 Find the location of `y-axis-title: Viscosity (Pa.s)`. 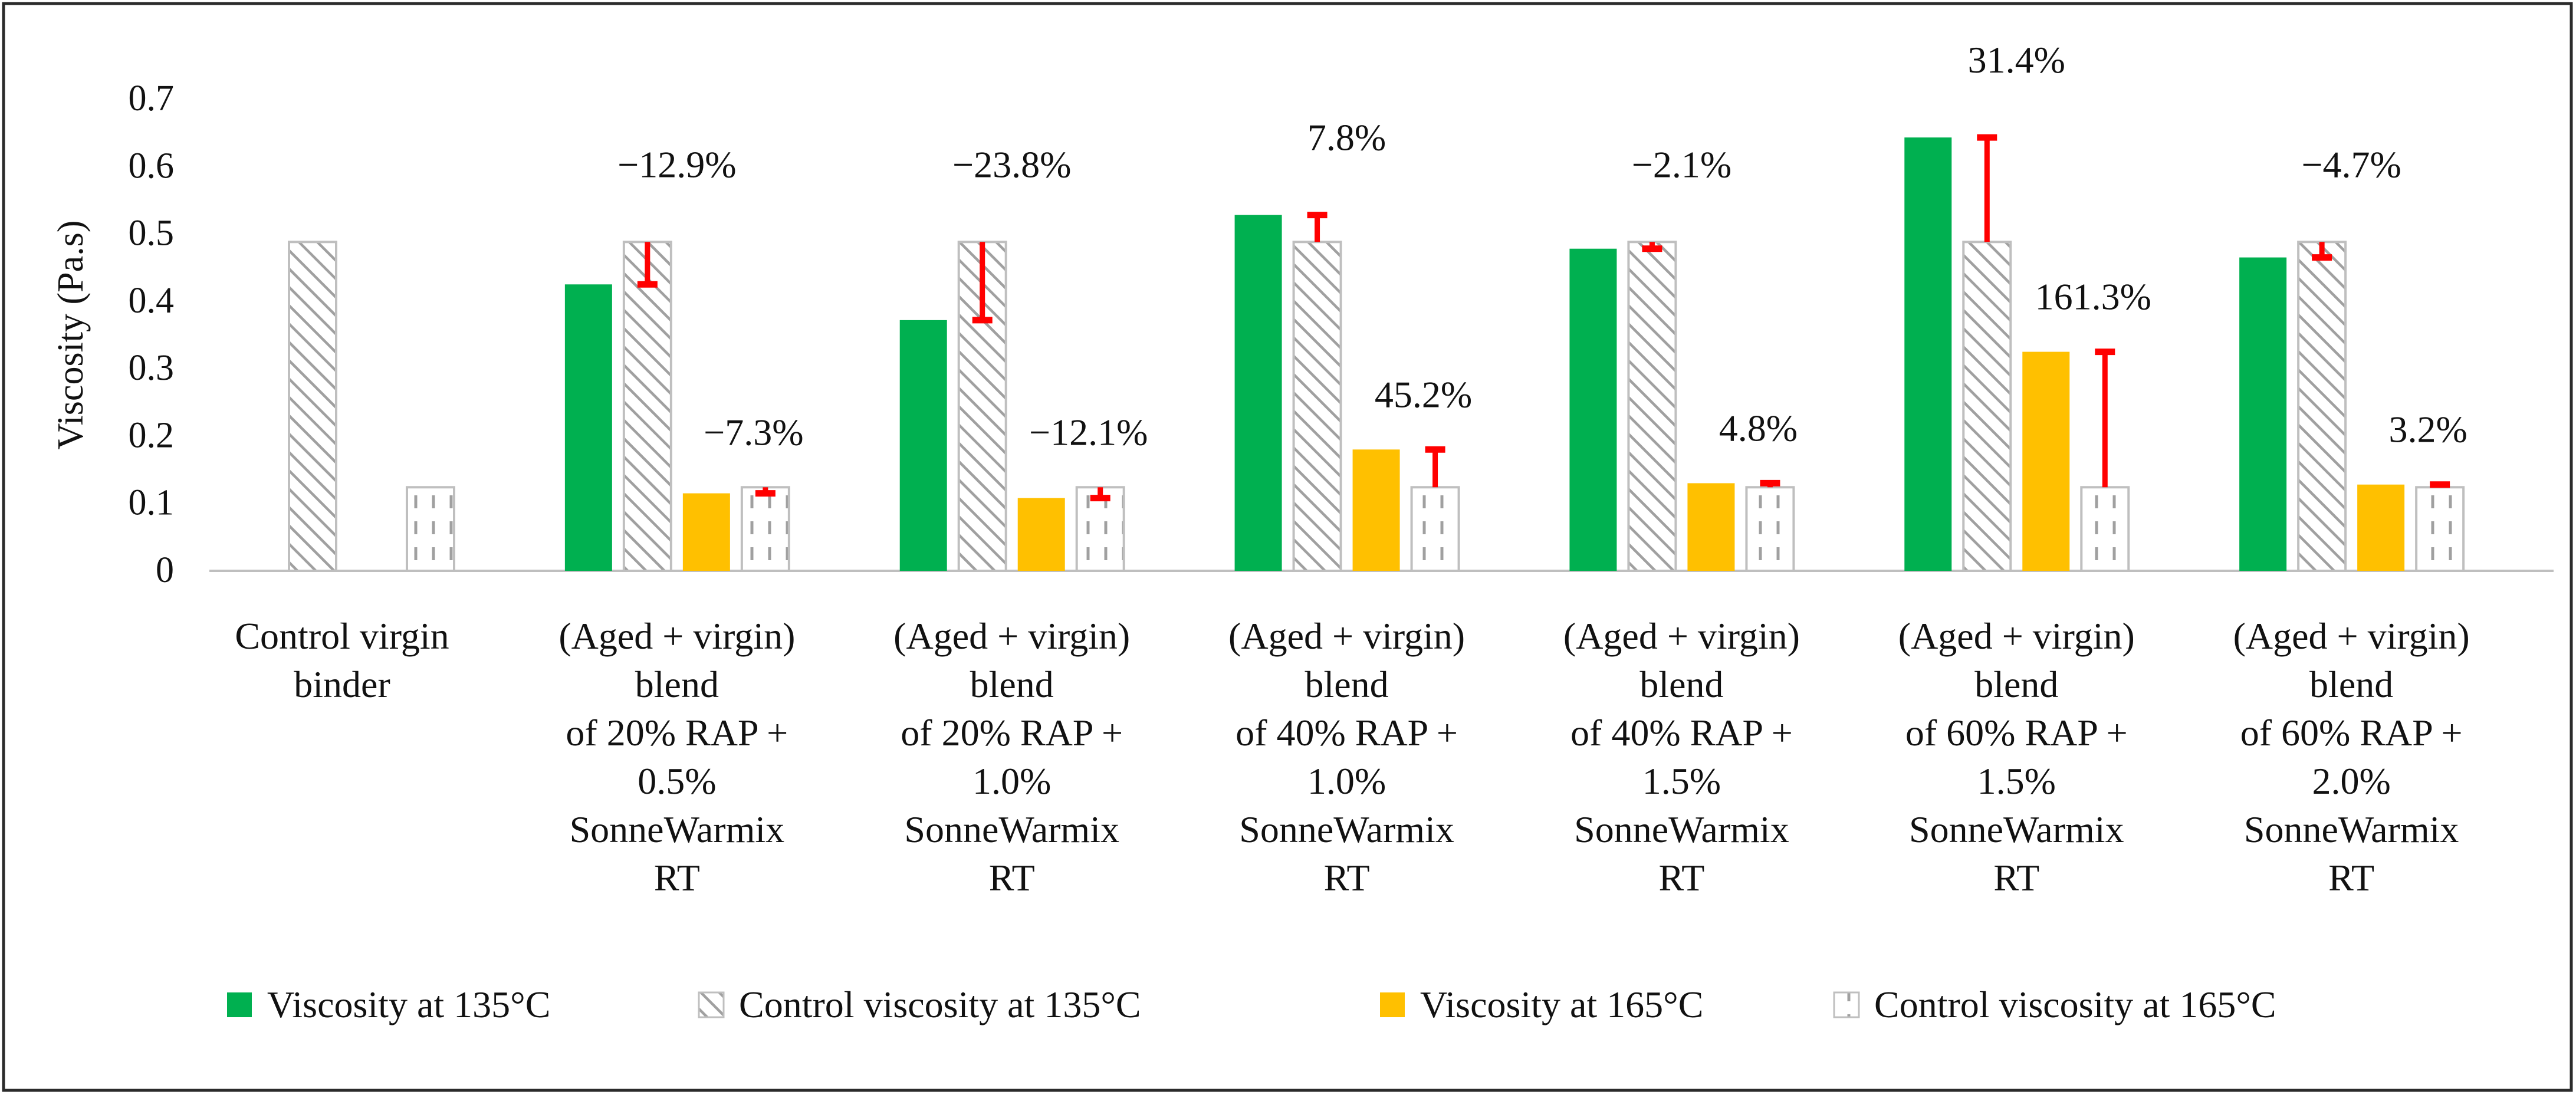

y-axis-title: Viscosity (Pa.s) is located at coordinates (71, 335).